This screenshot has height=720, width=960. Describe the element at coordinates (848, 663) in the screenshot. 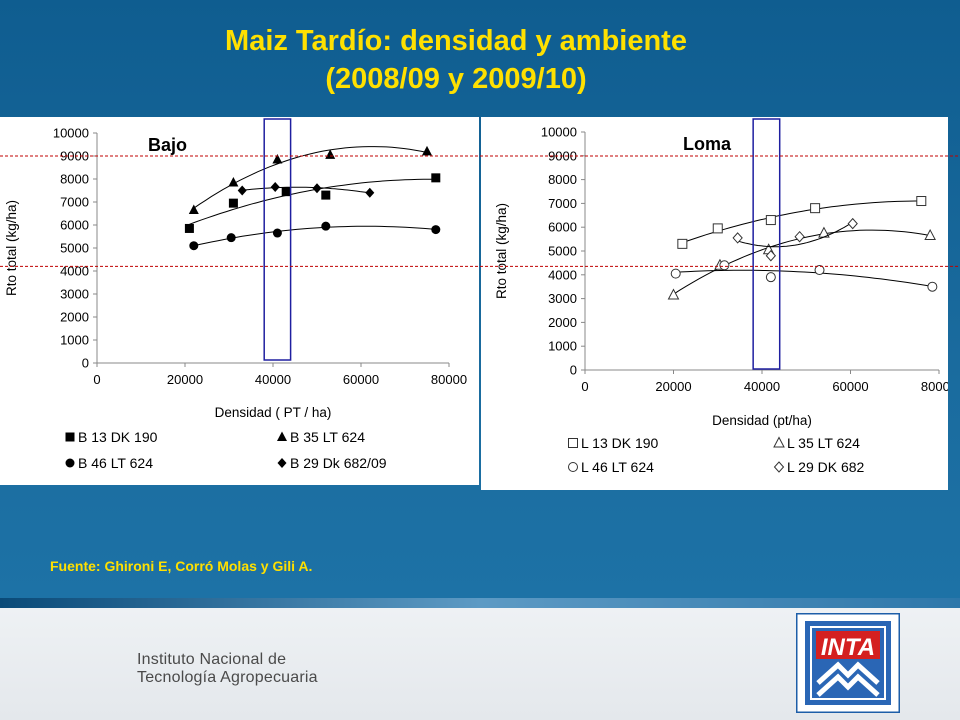

I see `inta-logo: INTA` at that location.